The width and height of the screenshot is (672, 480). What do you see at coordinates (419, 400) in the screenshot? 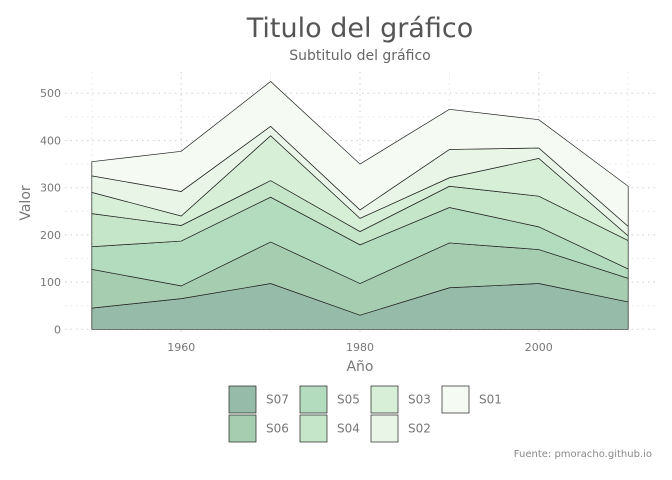
I see `legend-label: S03` at bounding box center [419, 400].